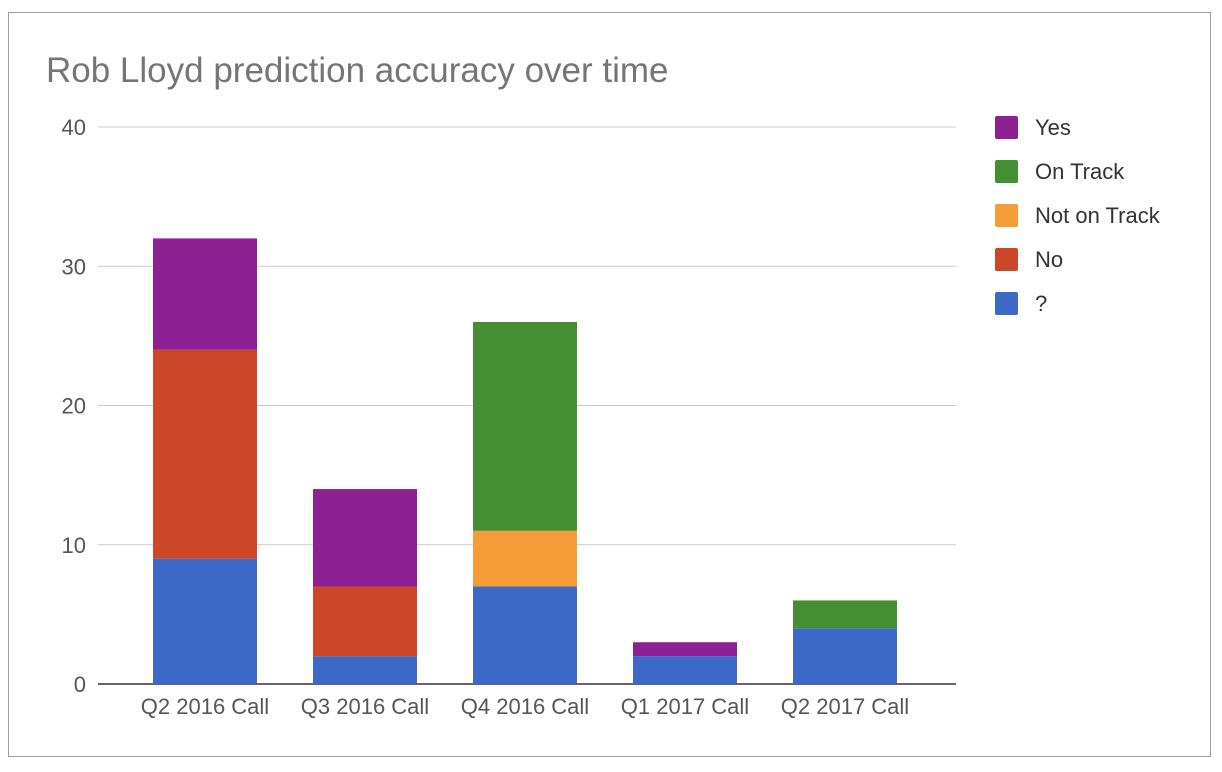  What do you see at coordinates (1041, 303) in the screenshot?
I see `legend-label: ?` at bounding box center [1041, 303].